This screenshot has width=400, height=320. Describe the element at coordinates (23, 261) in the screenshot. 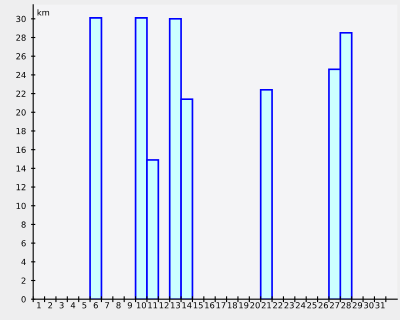

I see `y-tick-label: 4` at that location.